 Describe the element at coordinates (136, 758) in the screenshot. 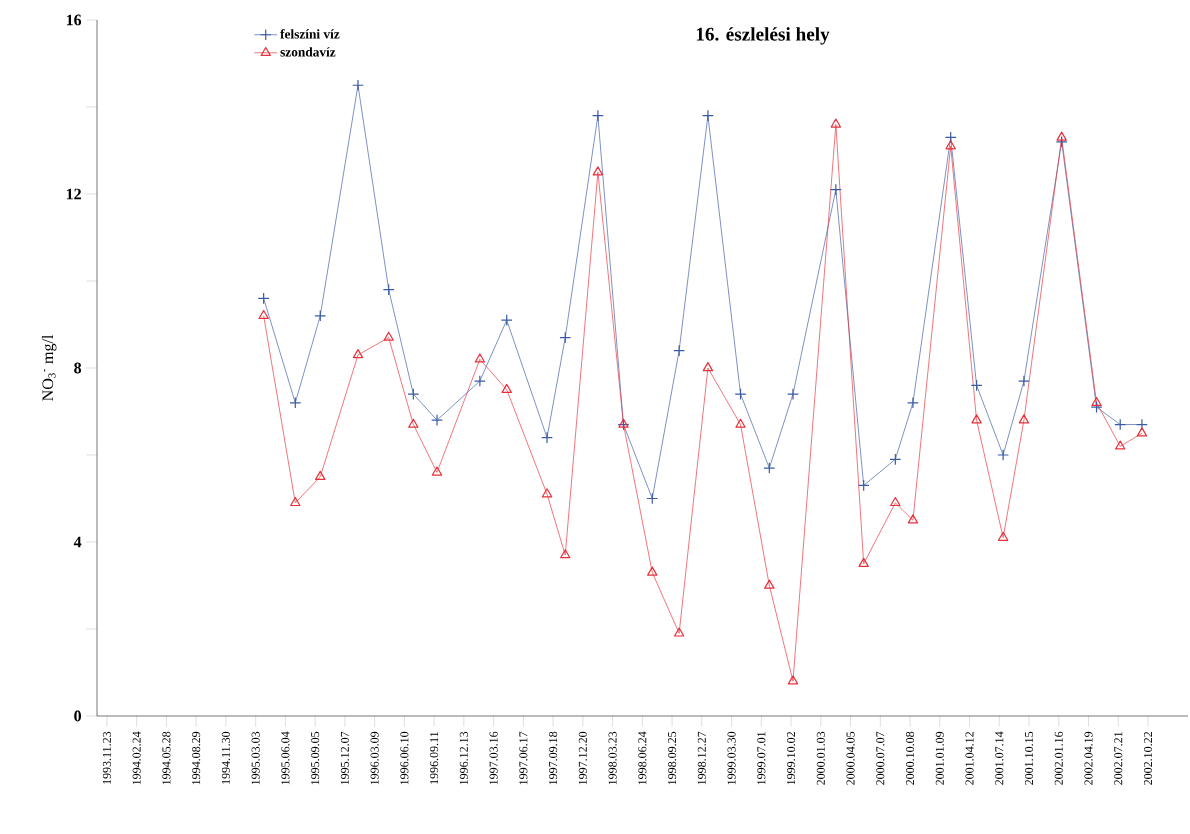

I see `x-tick-label: 1994.02.24` at that location.